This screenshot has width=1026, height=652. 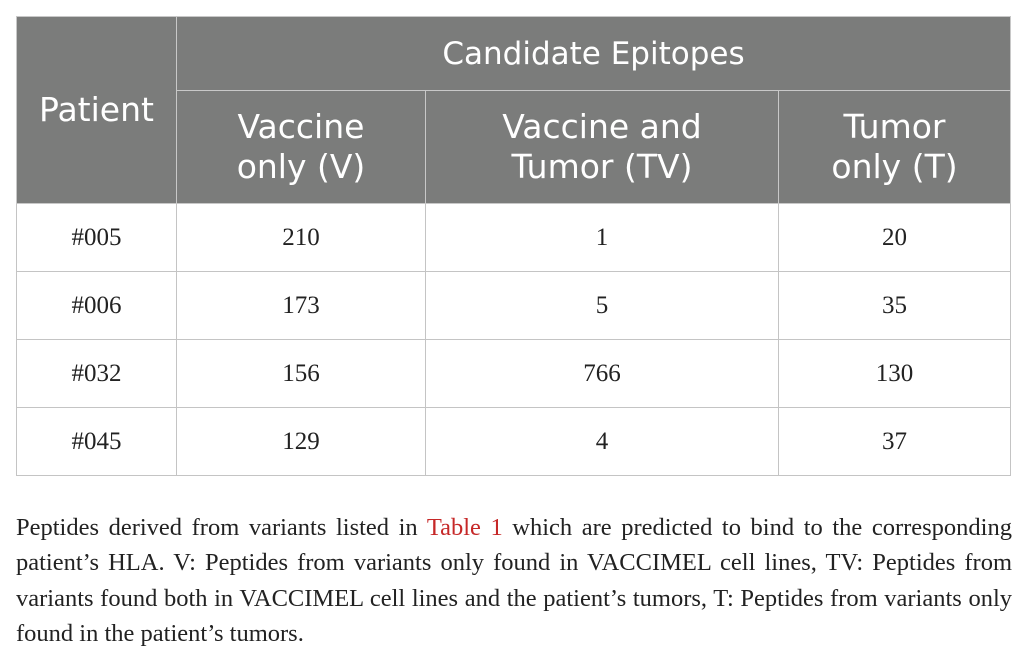 I want to click on cell-tumor-only: 20, so click(x=894, y=237).